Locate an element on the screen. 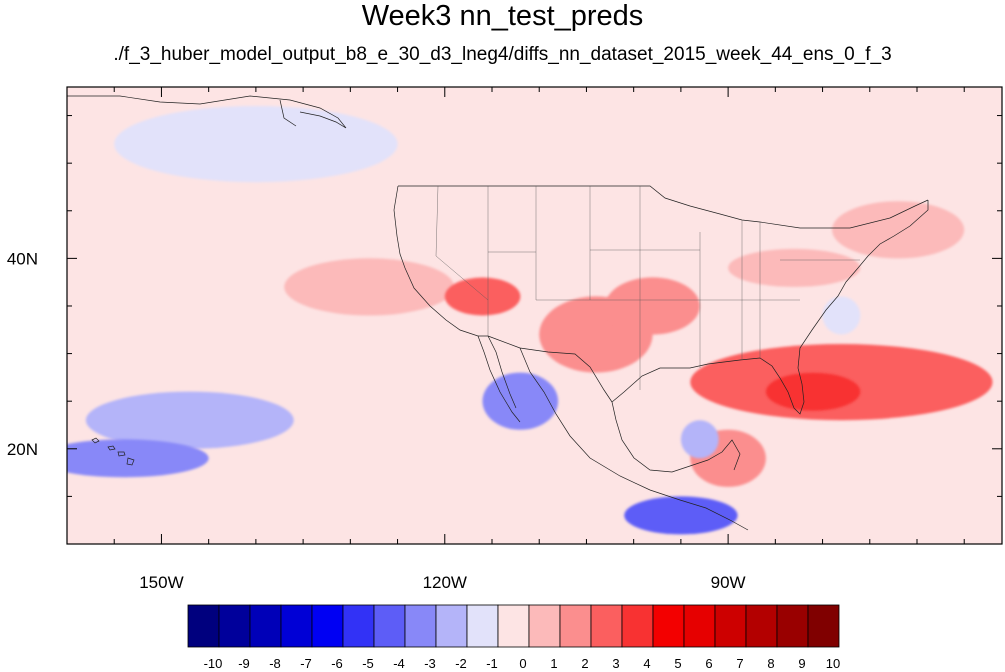 The width and height of the screenshot is (1005, 672). y-tick-label: 20N is located at coordinates (22, 449).